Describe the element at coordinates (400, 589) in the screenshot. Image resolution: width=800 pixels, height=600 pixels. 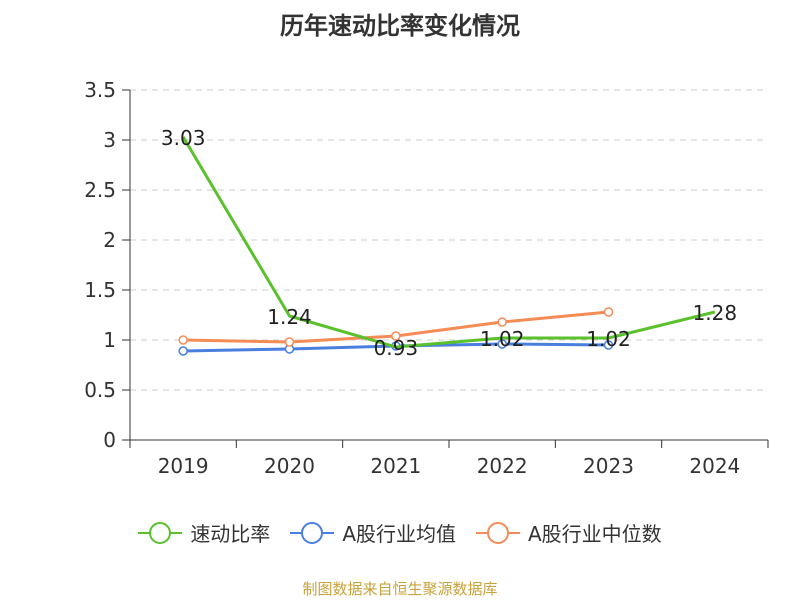
I see `source-note: 制图数据来自恒生聚源数据库` at that location.